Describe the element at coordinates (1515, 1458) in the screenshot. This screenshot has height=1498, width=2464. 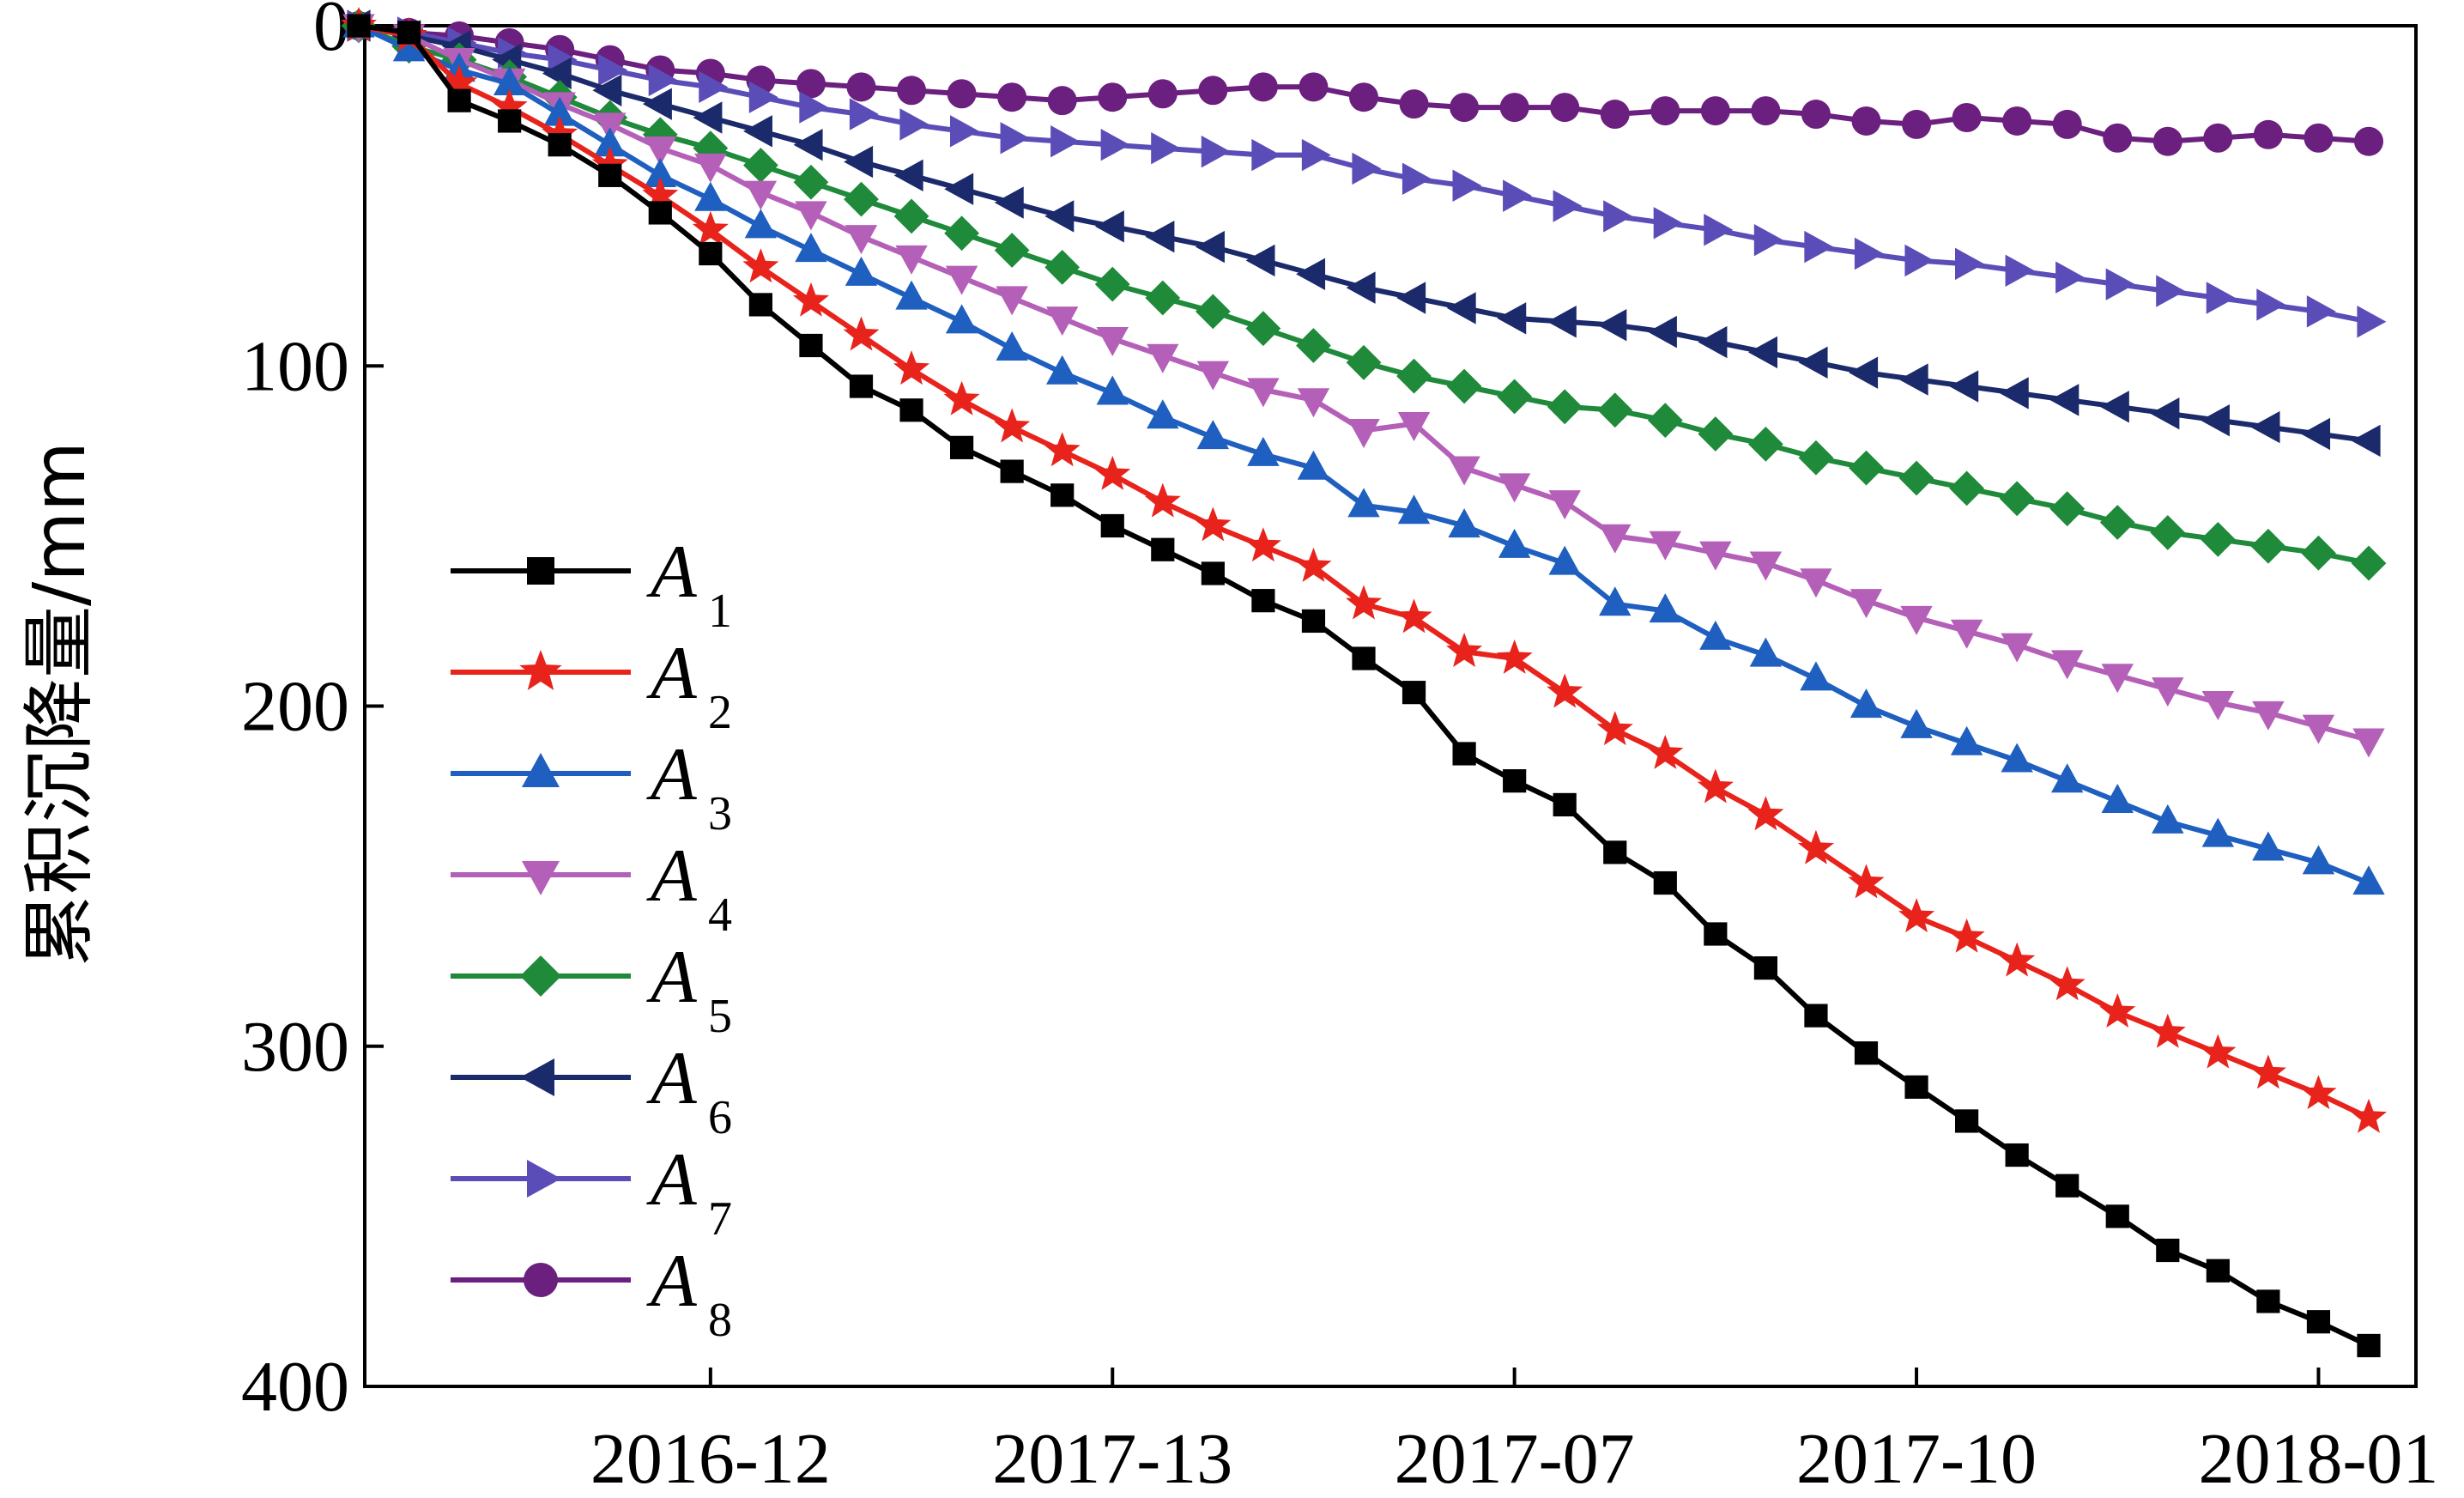
I see `x-tick-label: 2017-07` at that location.